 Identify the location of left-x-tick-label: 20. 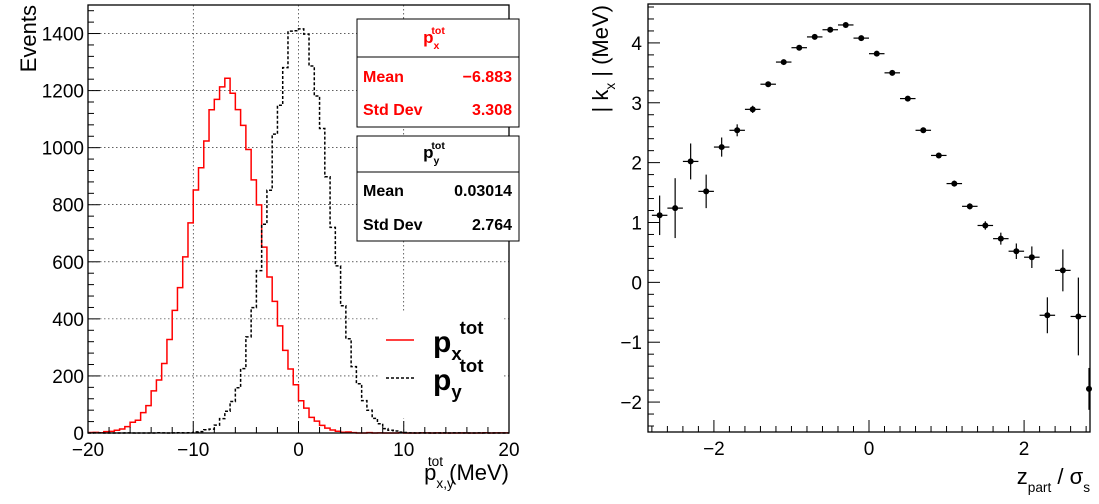
(508, 450).